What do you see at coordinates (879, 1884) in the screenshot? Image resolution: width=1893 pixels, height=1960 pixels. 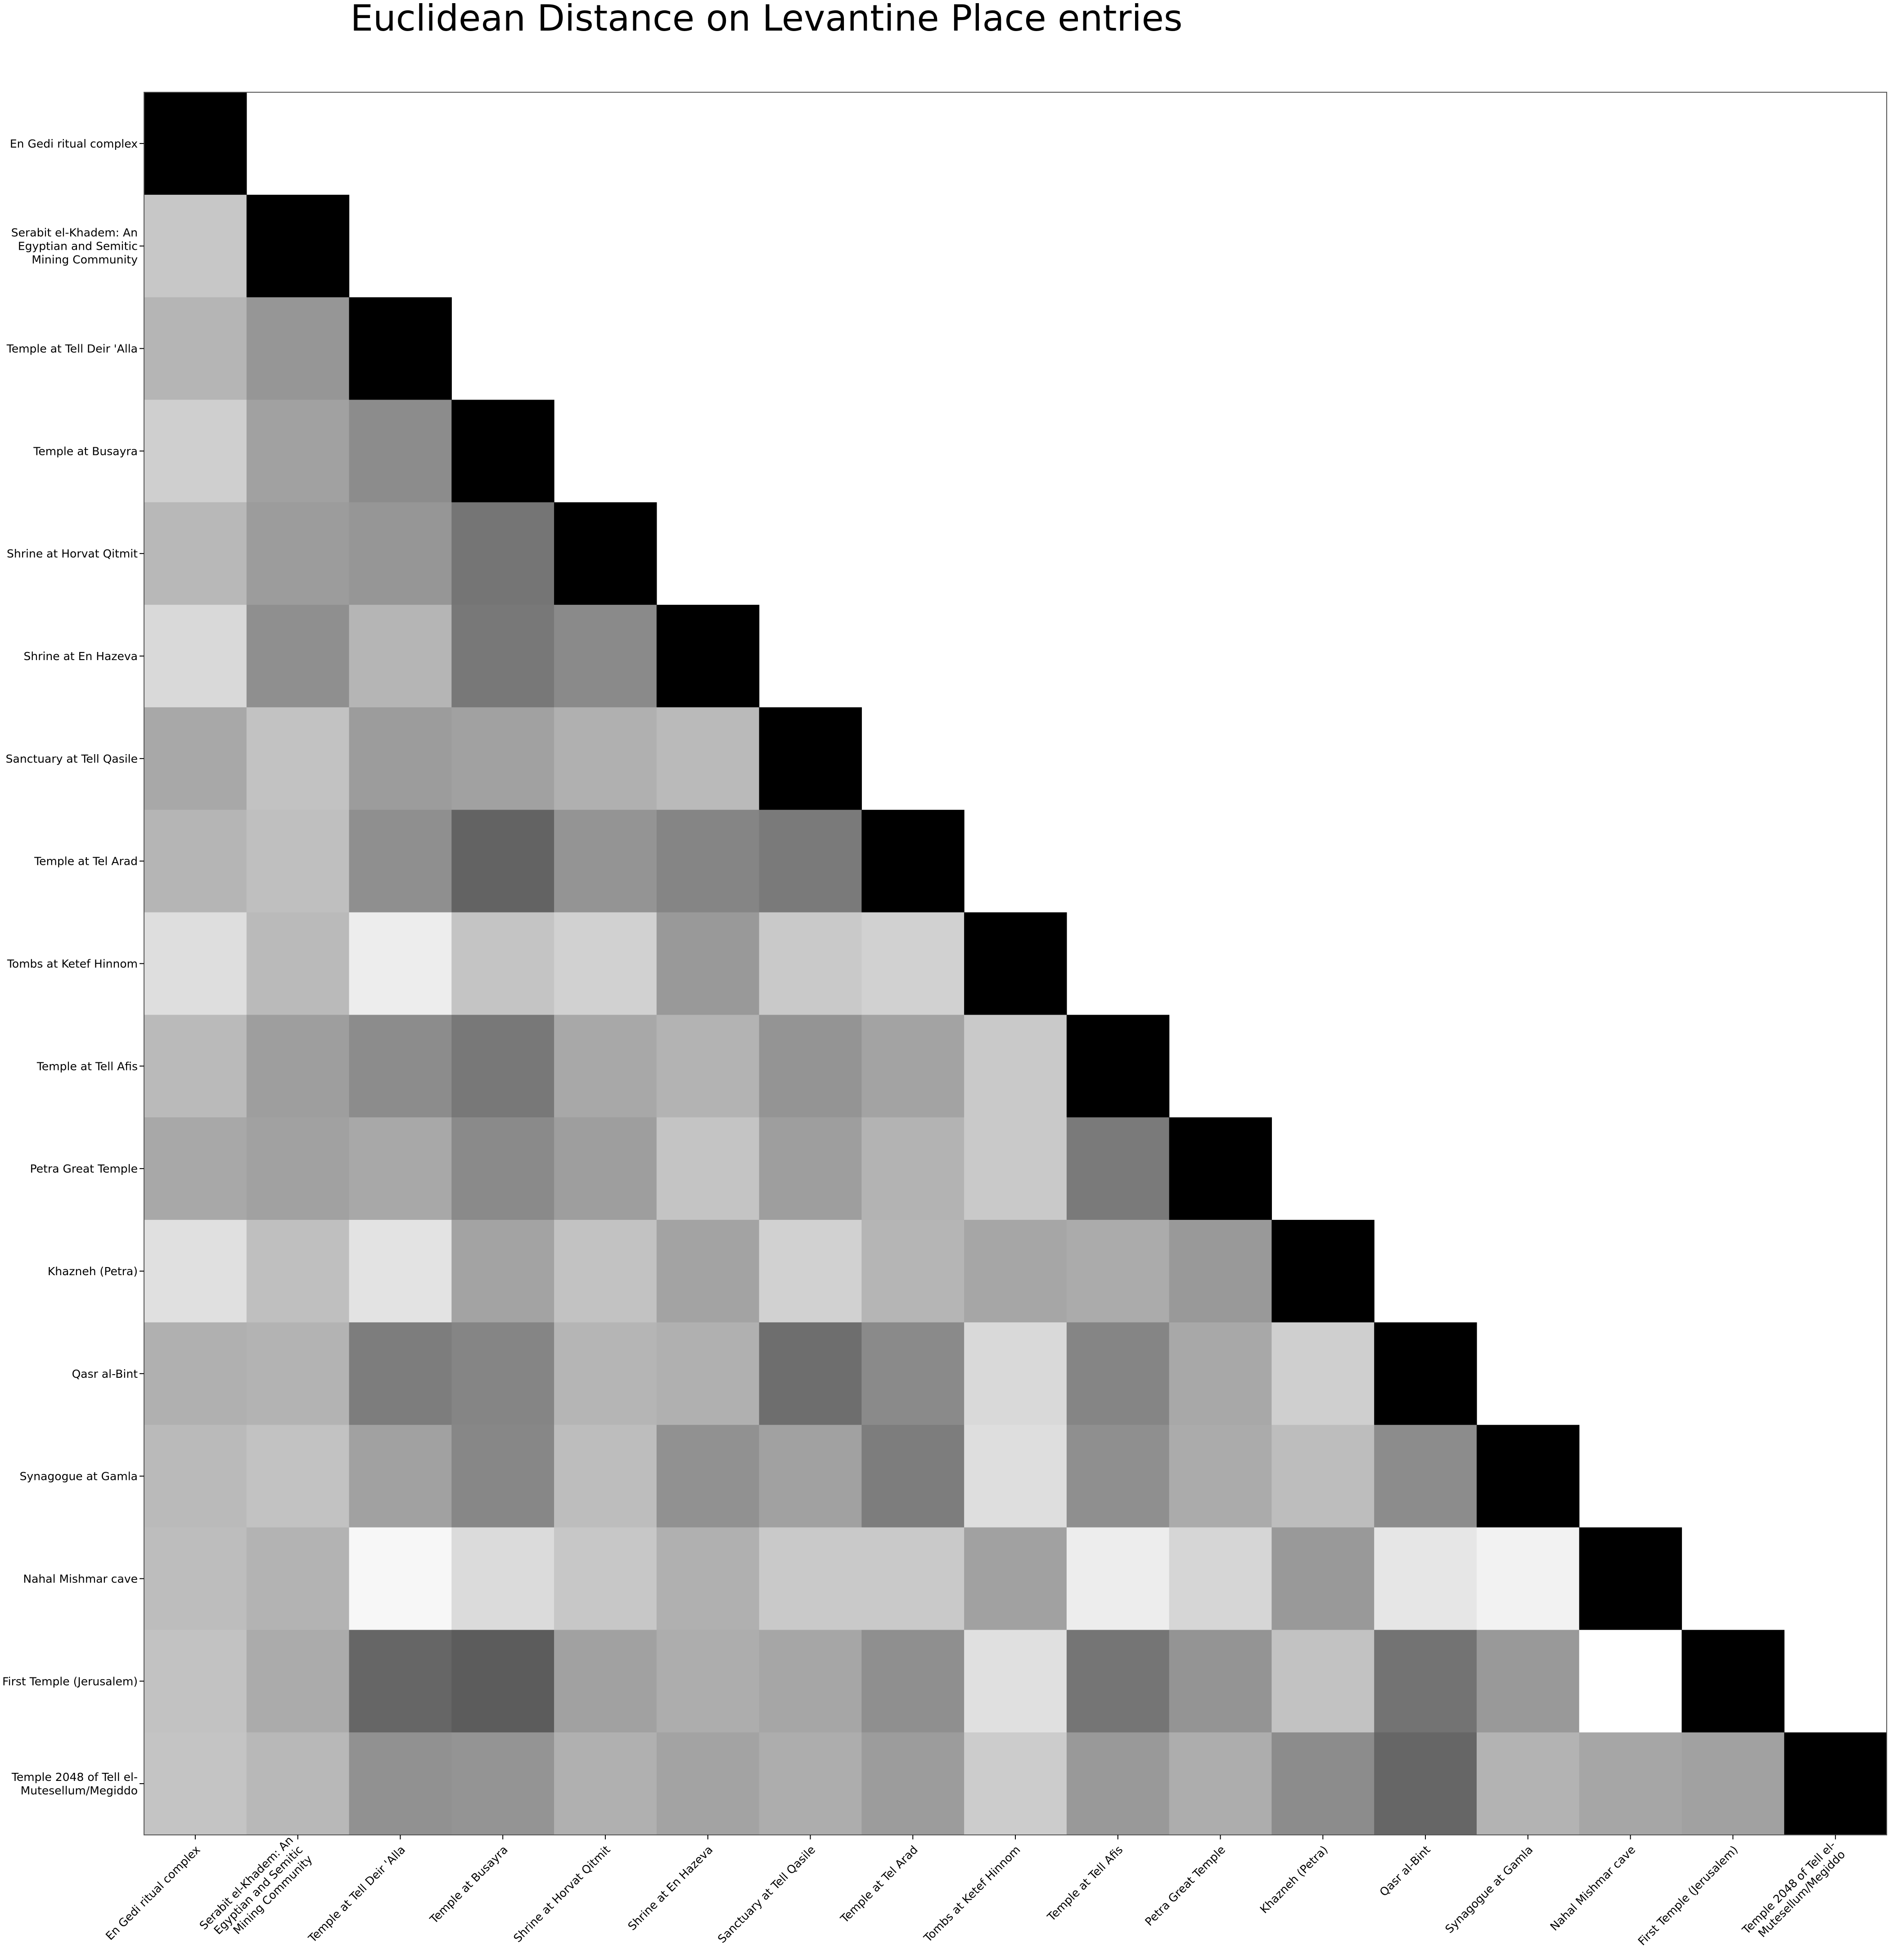 I see `x-tick-label: Temple at Tel Arad` at bounding box center [879, 1884].